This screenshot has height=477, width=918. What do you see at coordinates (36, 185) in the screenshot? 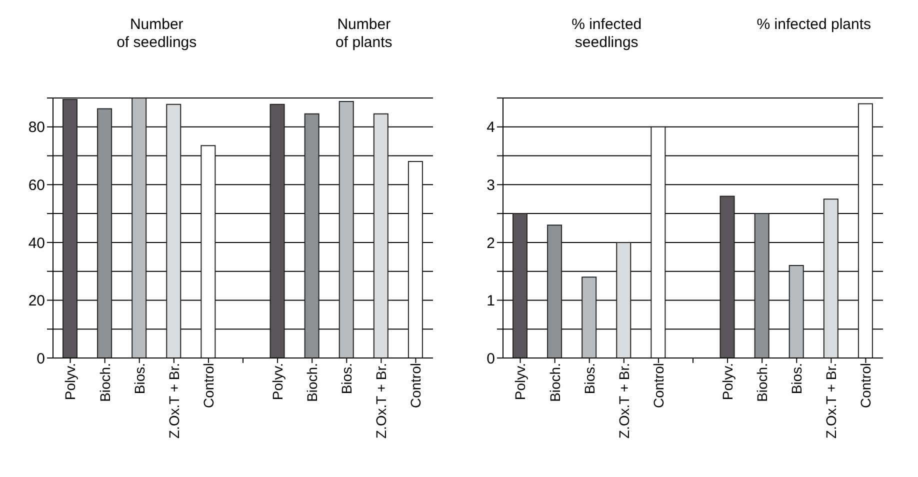
I see `y-tick-label: 60` at bounding box center [36, 185].